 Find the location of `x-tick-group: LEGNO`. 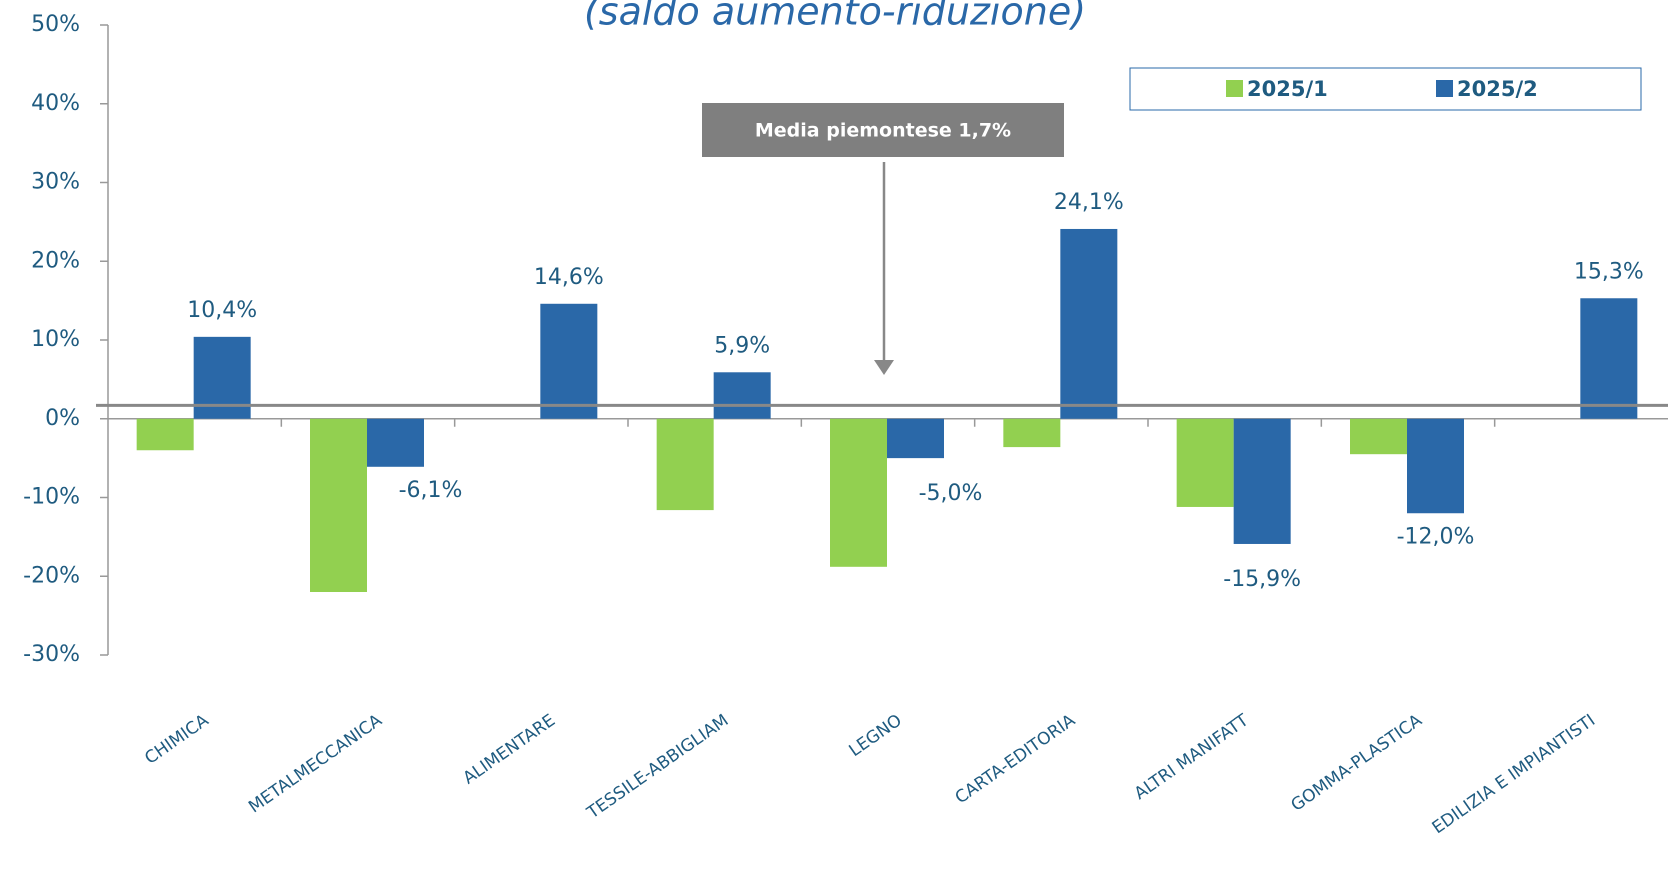

x-tick-group: LEGNO is located at coordinates (876, 736).